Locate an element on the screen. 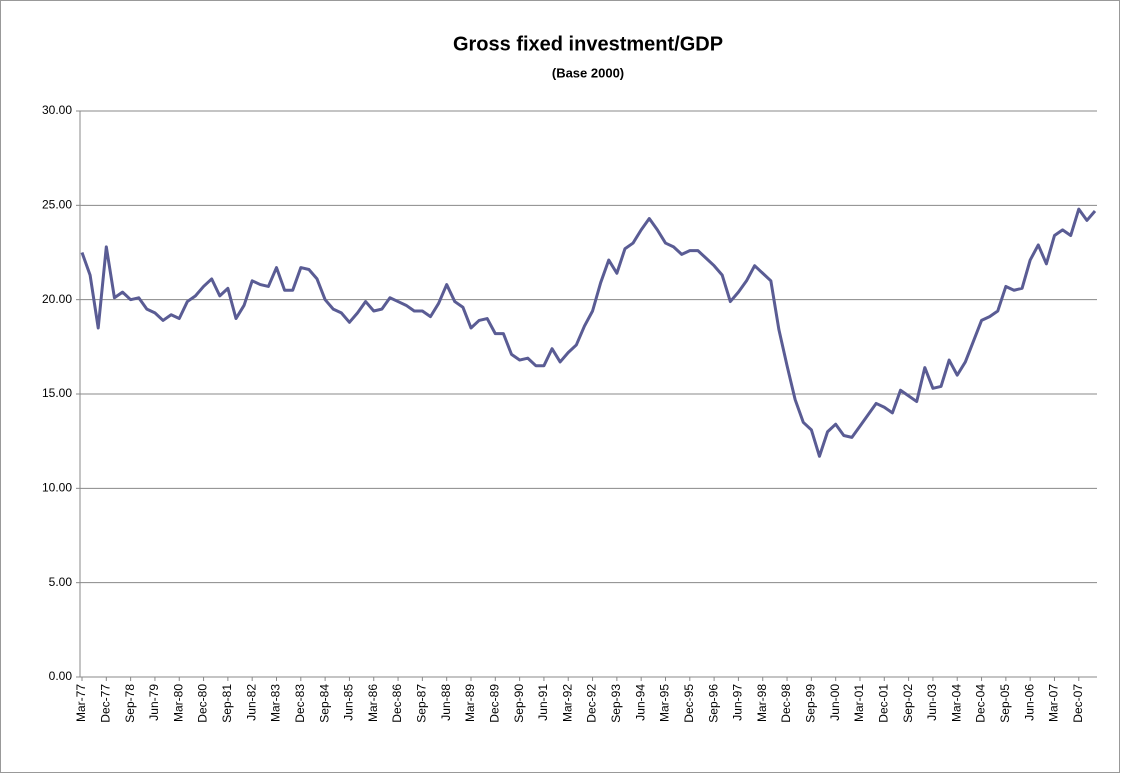 This screenshot has width=1121, height=774. x-tick-label: Dec-86 is located at coordinates (397, 703).